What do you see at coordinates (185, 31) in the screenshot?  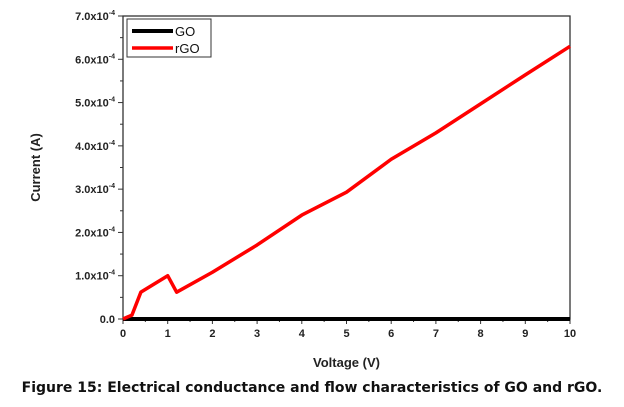 I see `legend-label-GO: GO` at bounding box center [185, 31].